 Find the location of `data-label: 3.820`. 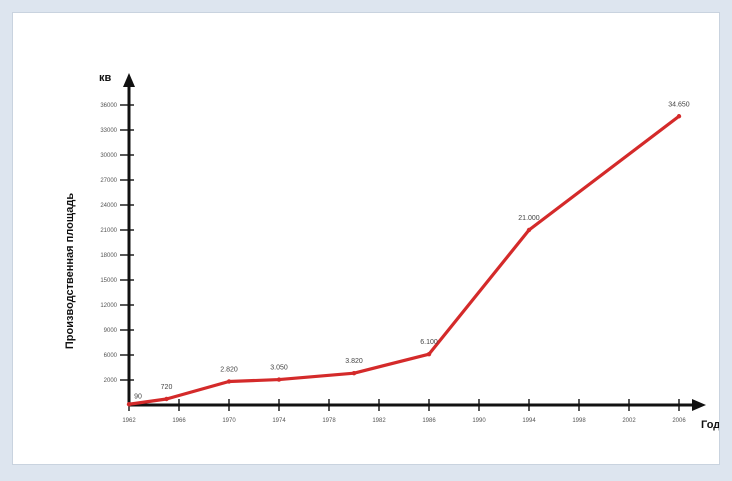

data-label: 3.820 is located at coordinates (354, 361).